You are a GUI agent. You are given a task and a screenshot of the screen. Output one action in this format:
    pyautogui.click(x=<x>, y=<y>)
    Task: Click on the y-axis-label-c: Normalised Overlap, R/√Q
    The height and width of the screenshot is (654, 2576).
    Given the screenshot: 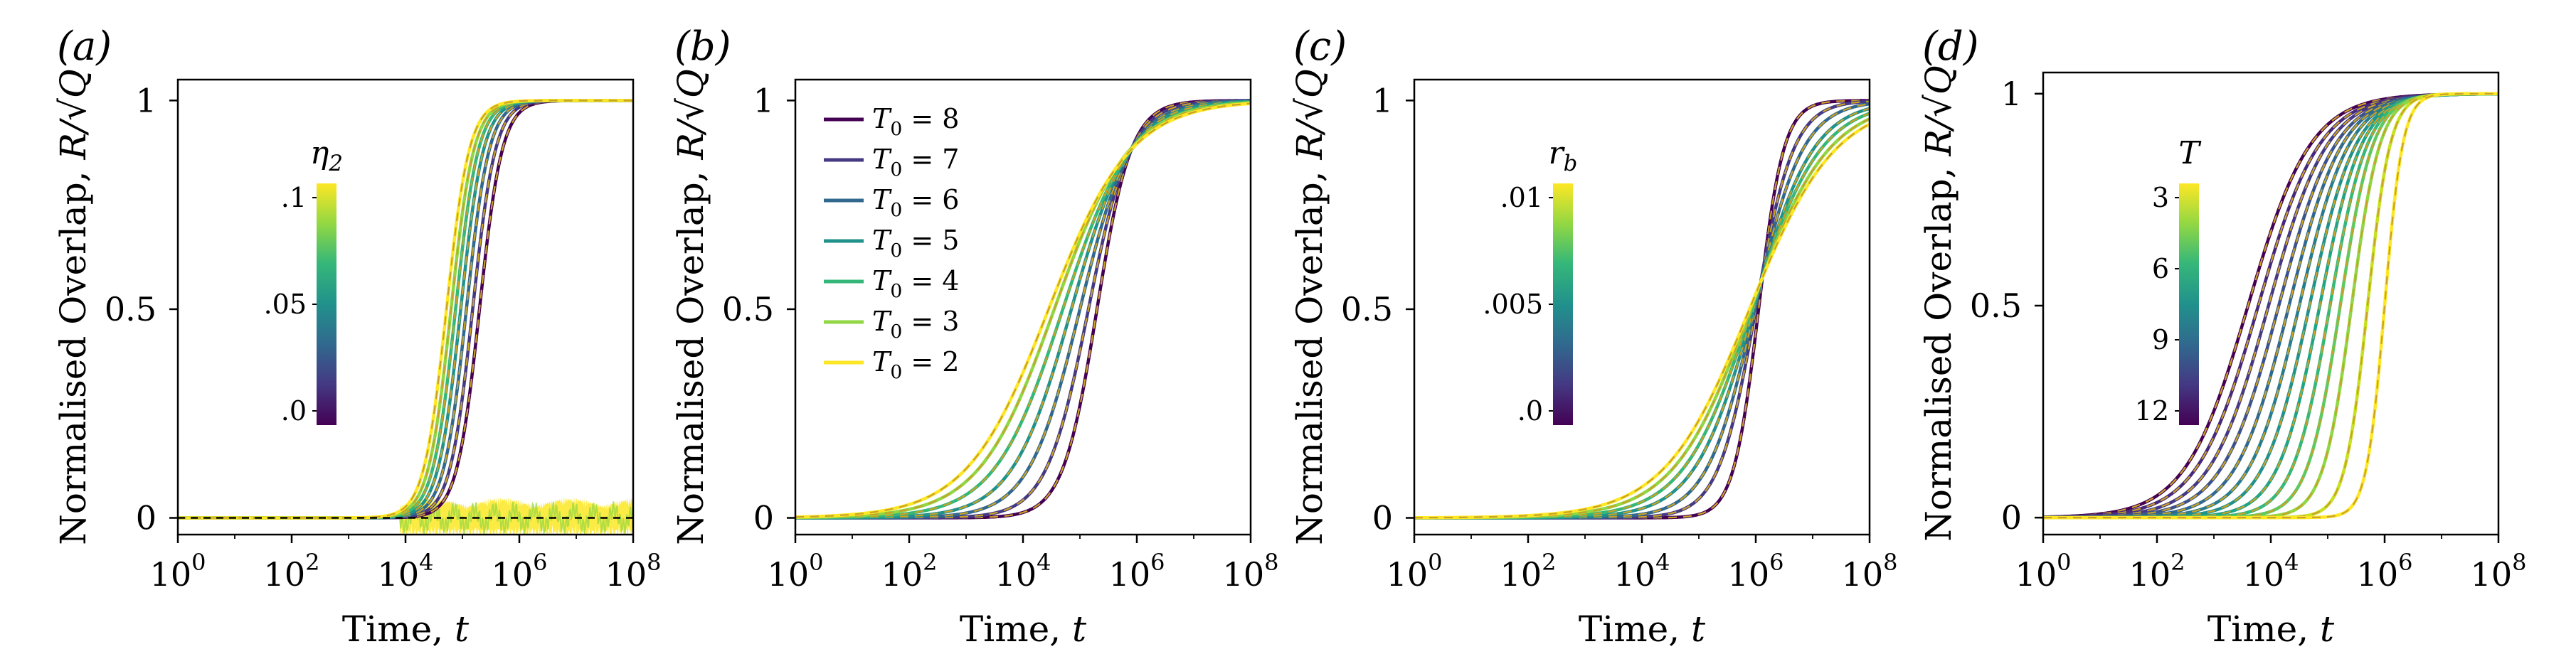 What is the action you would take?
    pyautogui.click(x=1309, y=307)
    